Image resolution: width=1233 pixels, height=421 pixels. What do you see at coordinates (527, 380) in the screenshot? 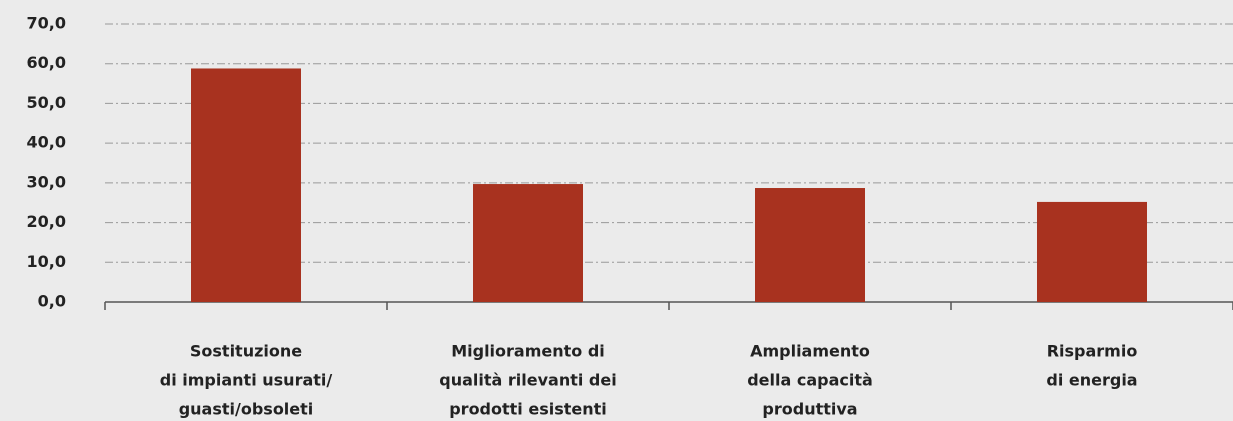
I see `x-tick-label: qualità rilevanti dei` at bounding box center [527, 380].